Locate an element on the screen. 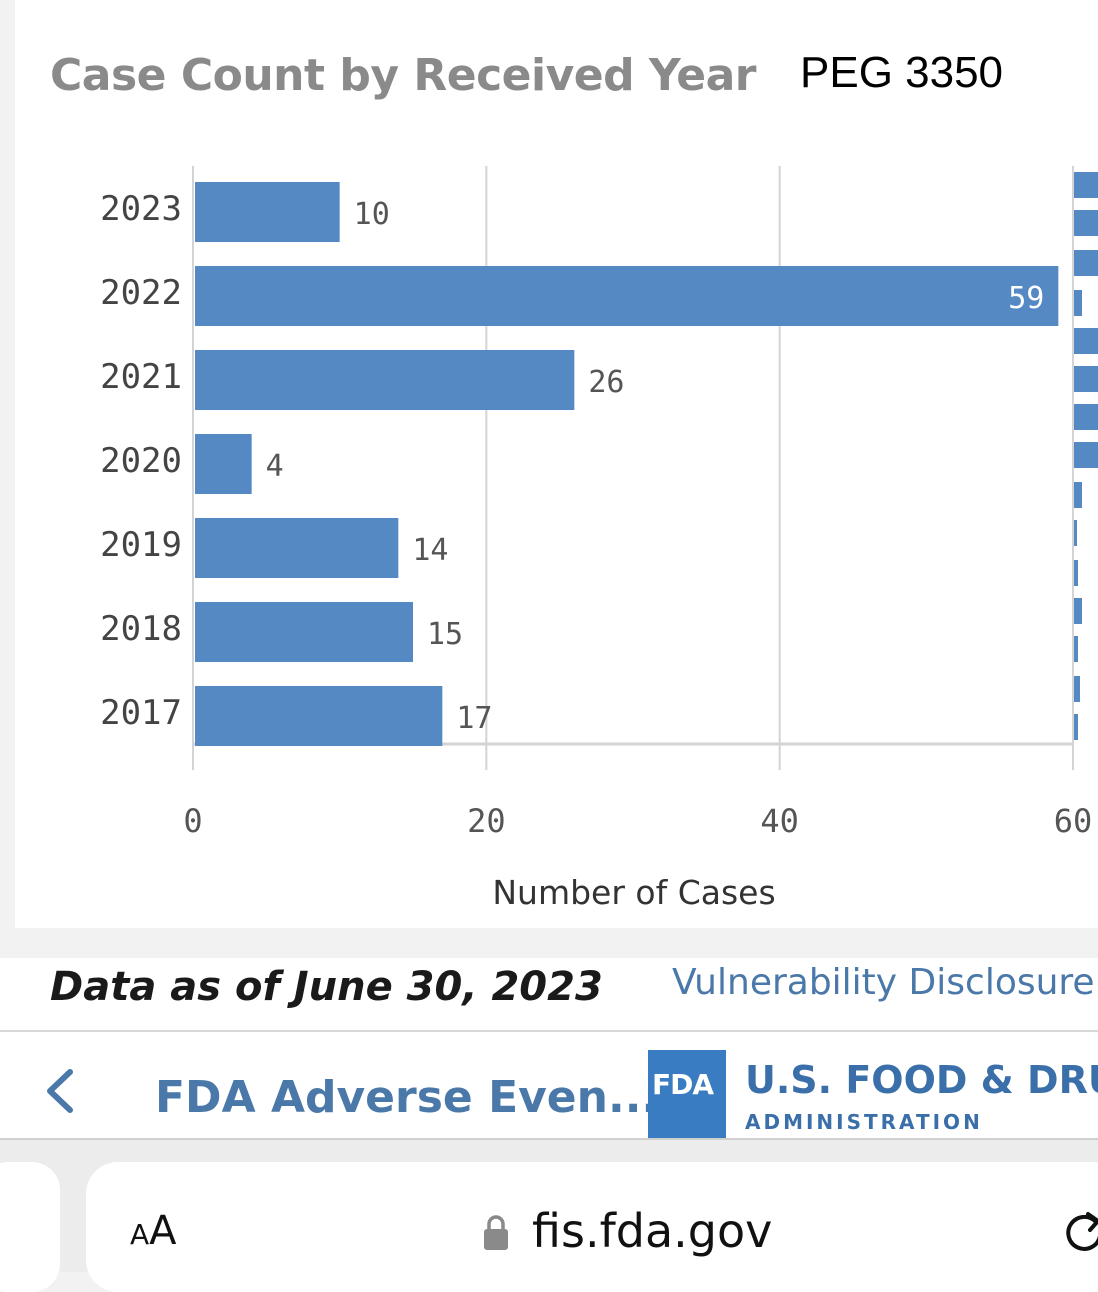 This screenshot has width=1098, height=1292. bar-2023 is located at coordinates (267, 212).